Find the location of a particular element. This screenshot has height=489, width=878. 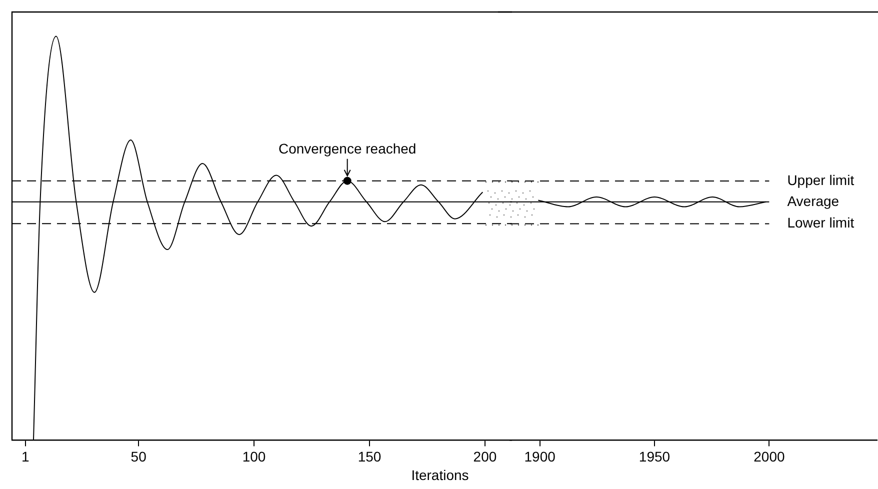

x-tick-label: 1950 is located at coordinates (654, 456).